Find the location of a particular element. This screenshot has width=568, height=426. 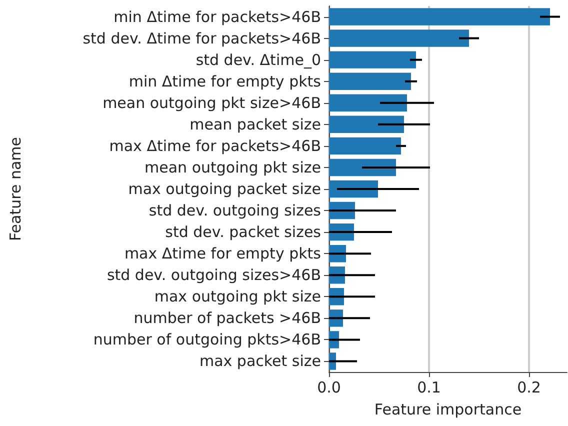

x-axis-title: Feature importance is located at coordinates (448, 409).